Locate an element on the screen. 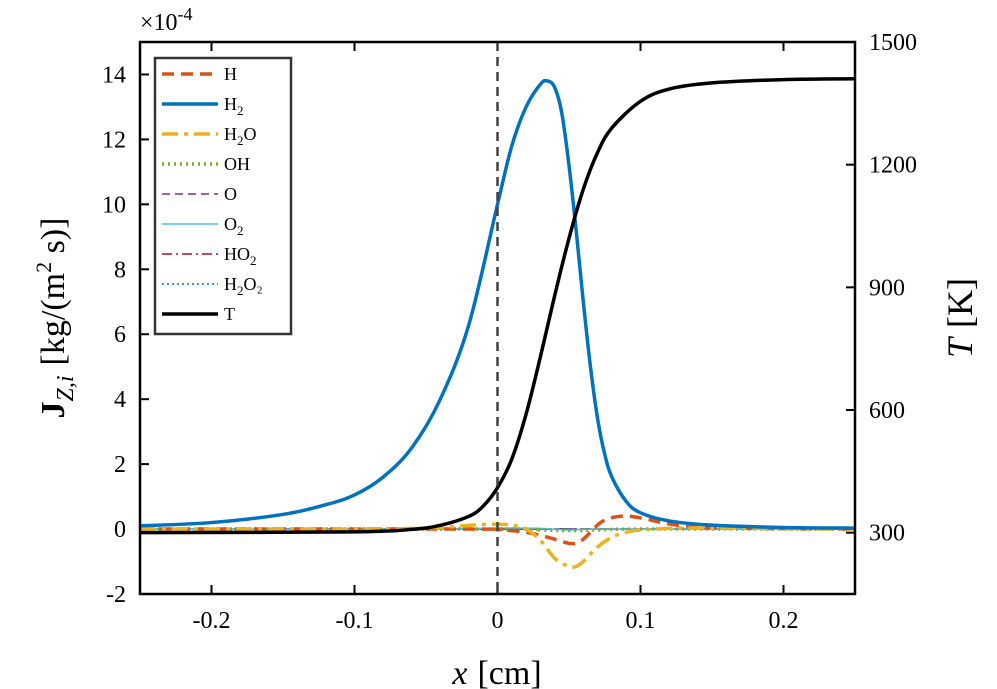  x-tick-label: 0.2 is located at coordinates (784, 621).